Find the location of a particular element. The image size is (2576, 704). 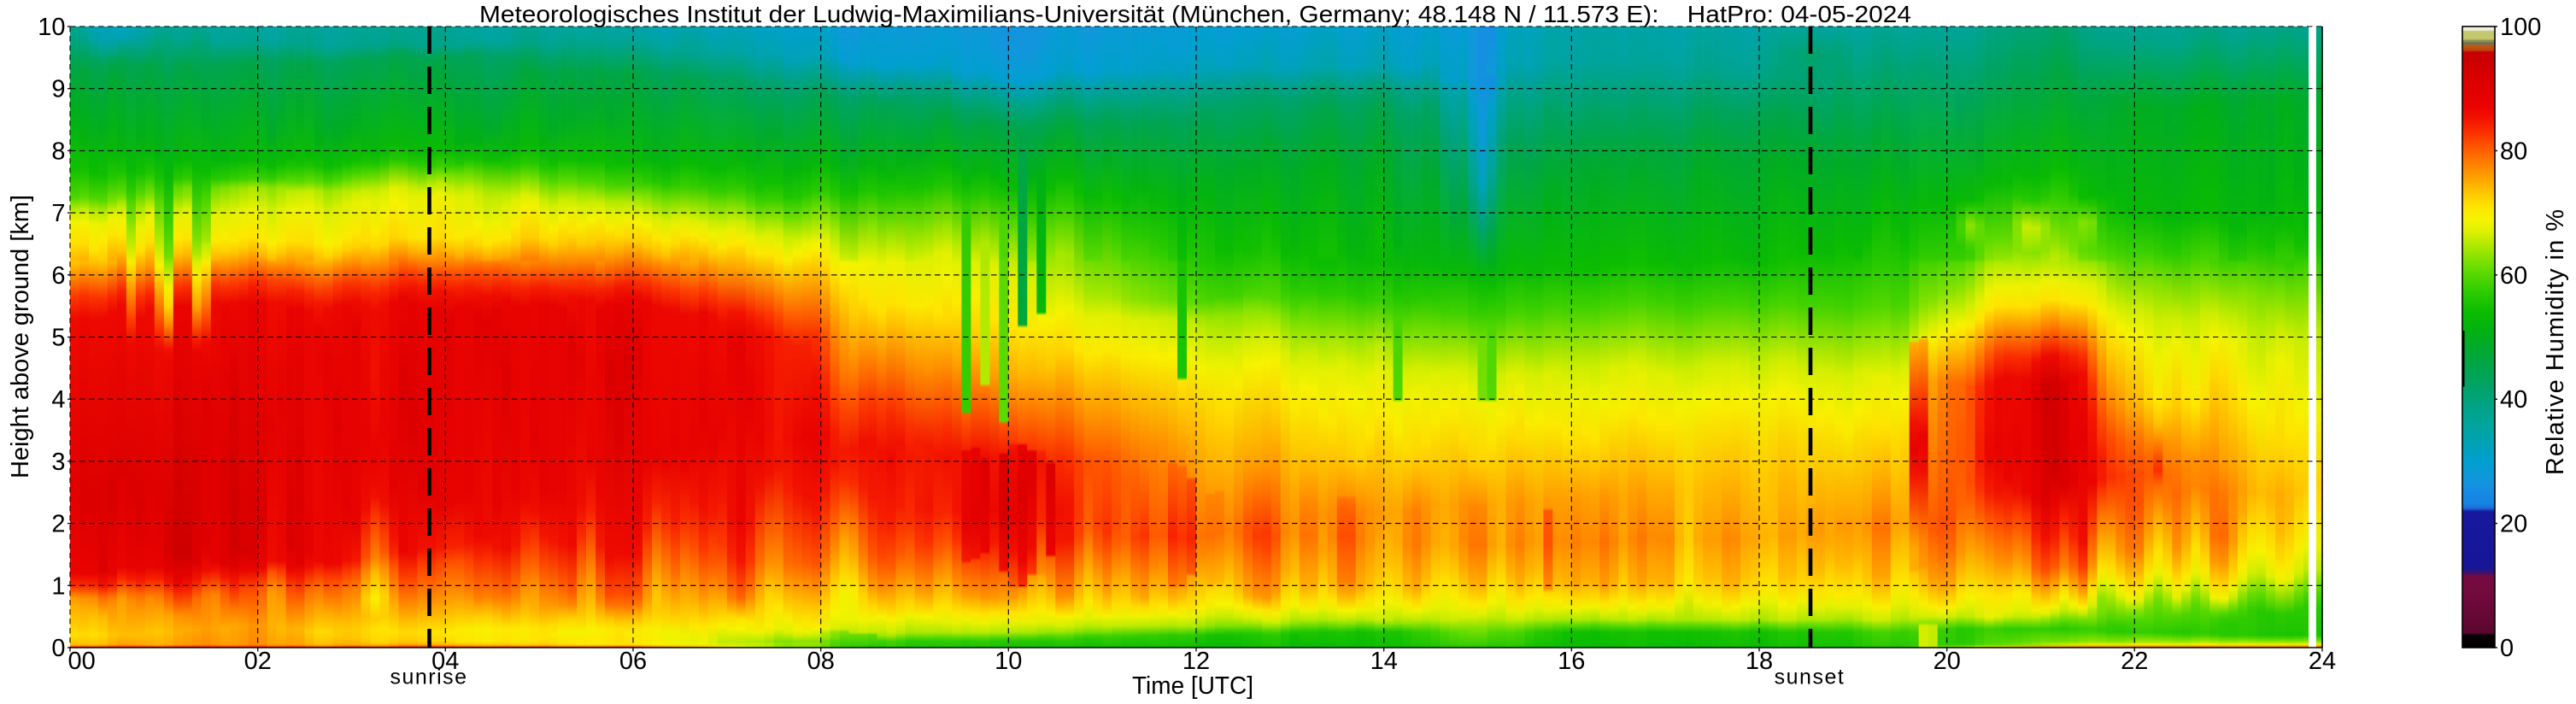

svg-text: 02 is located at coordinates (258, 661).